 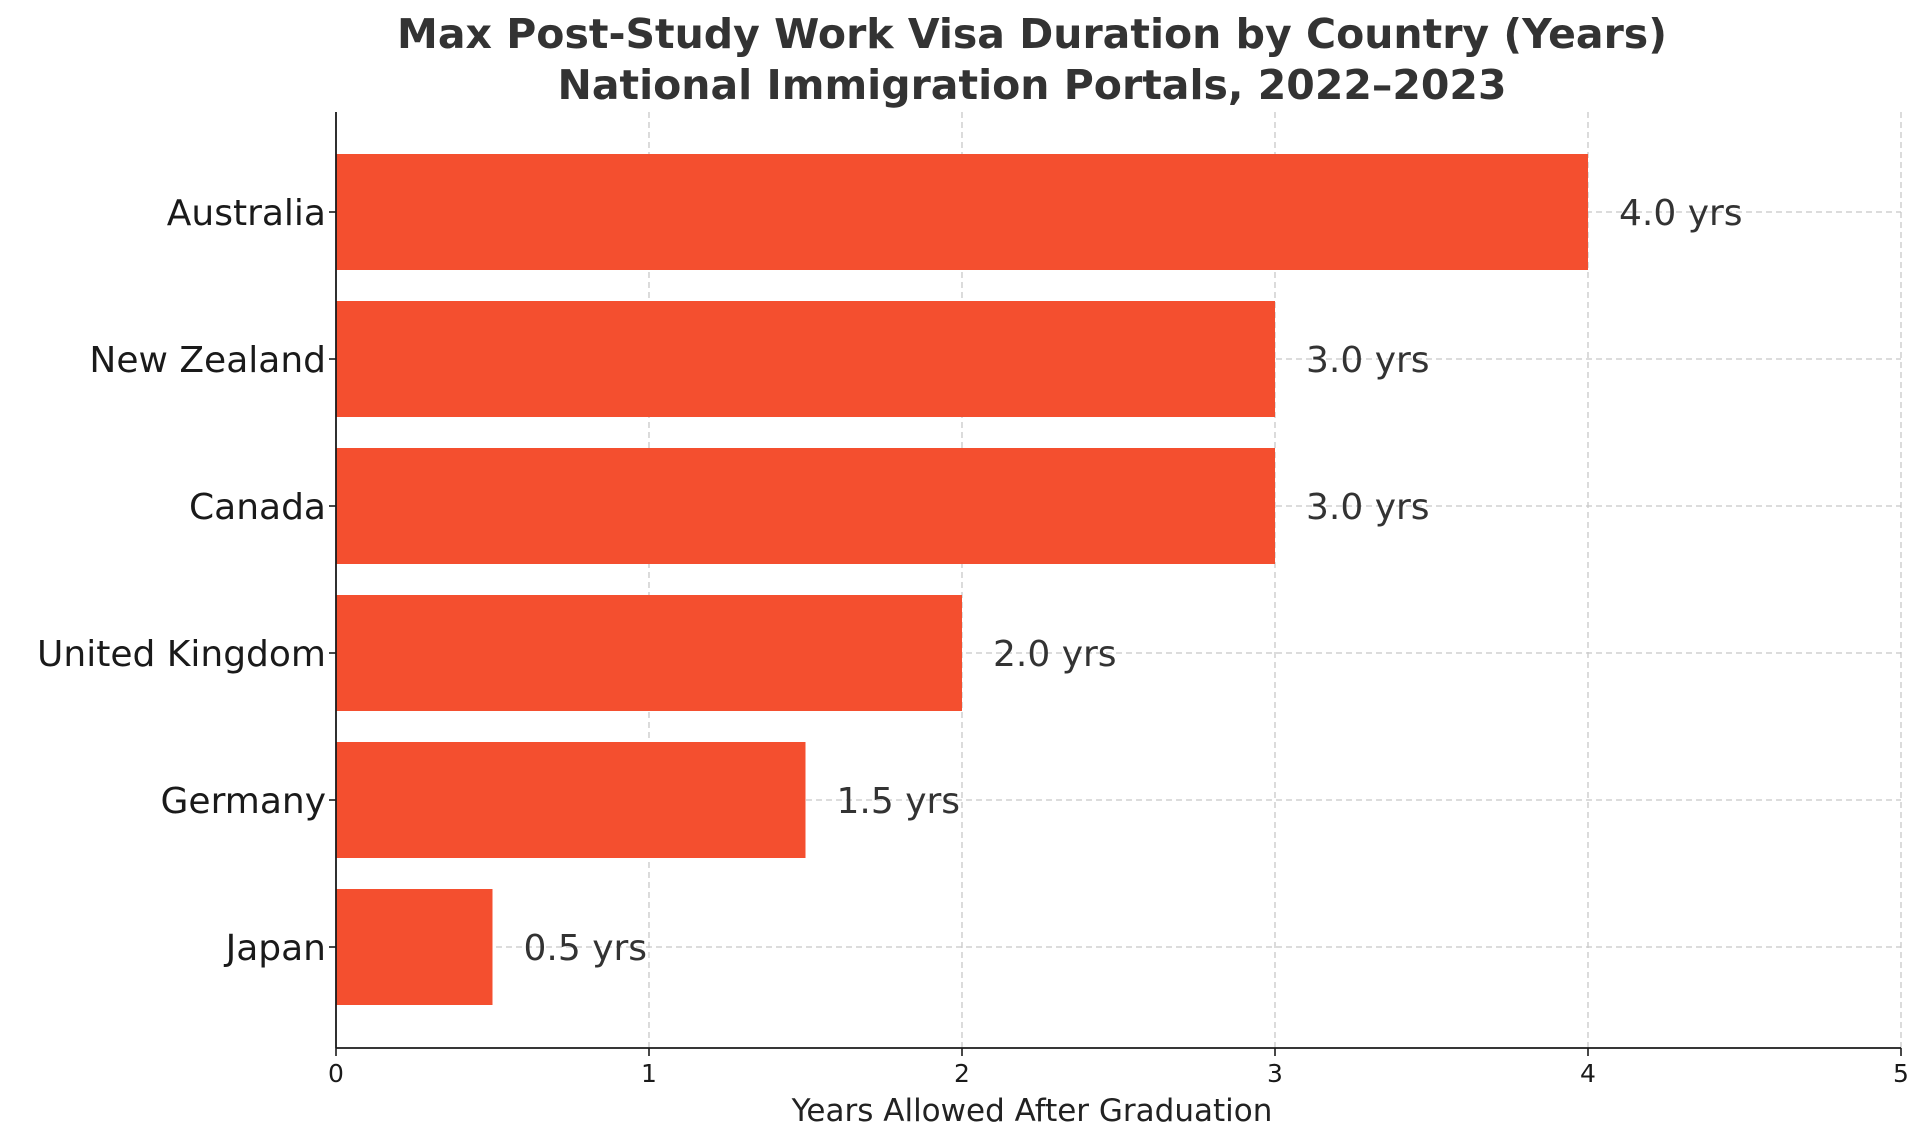 I want to click on chart-subtitle: National Immigration Portals, 2022–2023, so click(x=1032, y=85).